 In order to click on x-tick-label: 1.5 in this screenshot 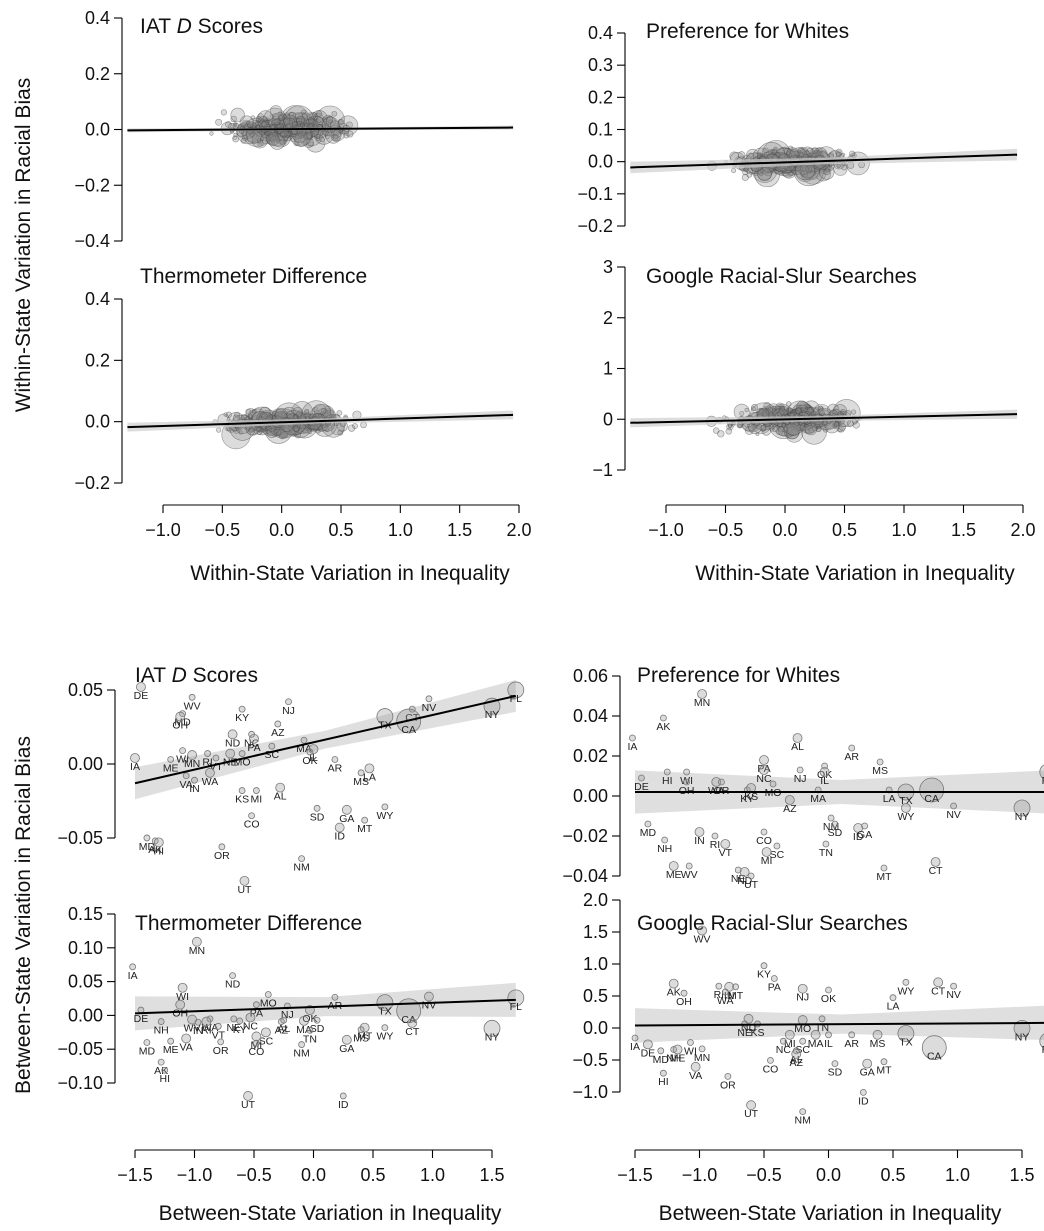, I will do `click(1021, 1175)`.